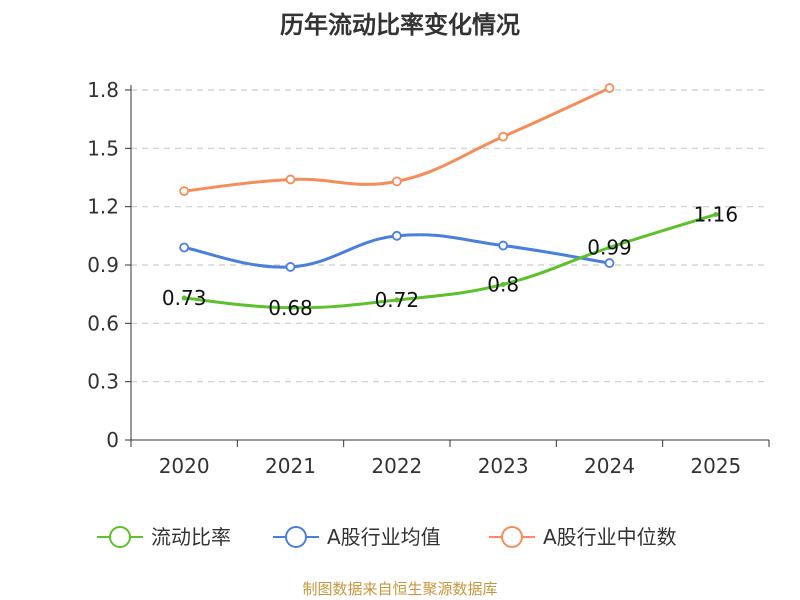 Image resolution: width=800 pixels, height=600 pixels. What do you see at coordinates (396, 466) in the screenshot?
I see `x-tick-label: 2022` at bounding box center [396, 466].